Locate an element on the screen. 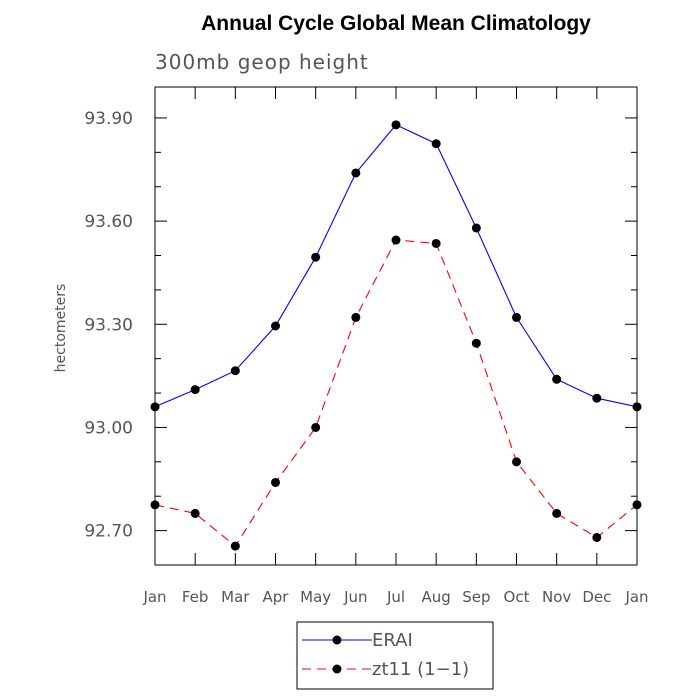 This screenshot has height=700, width=700. legend-marker-zt11 is located at coordinates (337, 669).